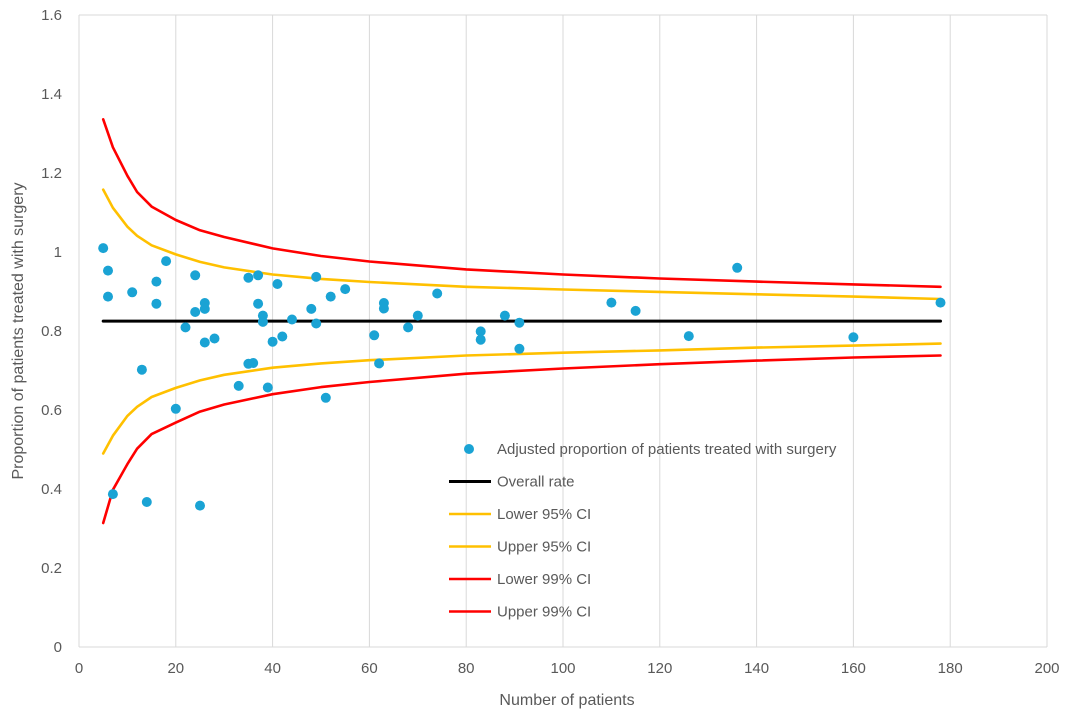 This screenshot has width=1070, height=714. I want to click on y-tick-label: 0.2, so click(51, 568).